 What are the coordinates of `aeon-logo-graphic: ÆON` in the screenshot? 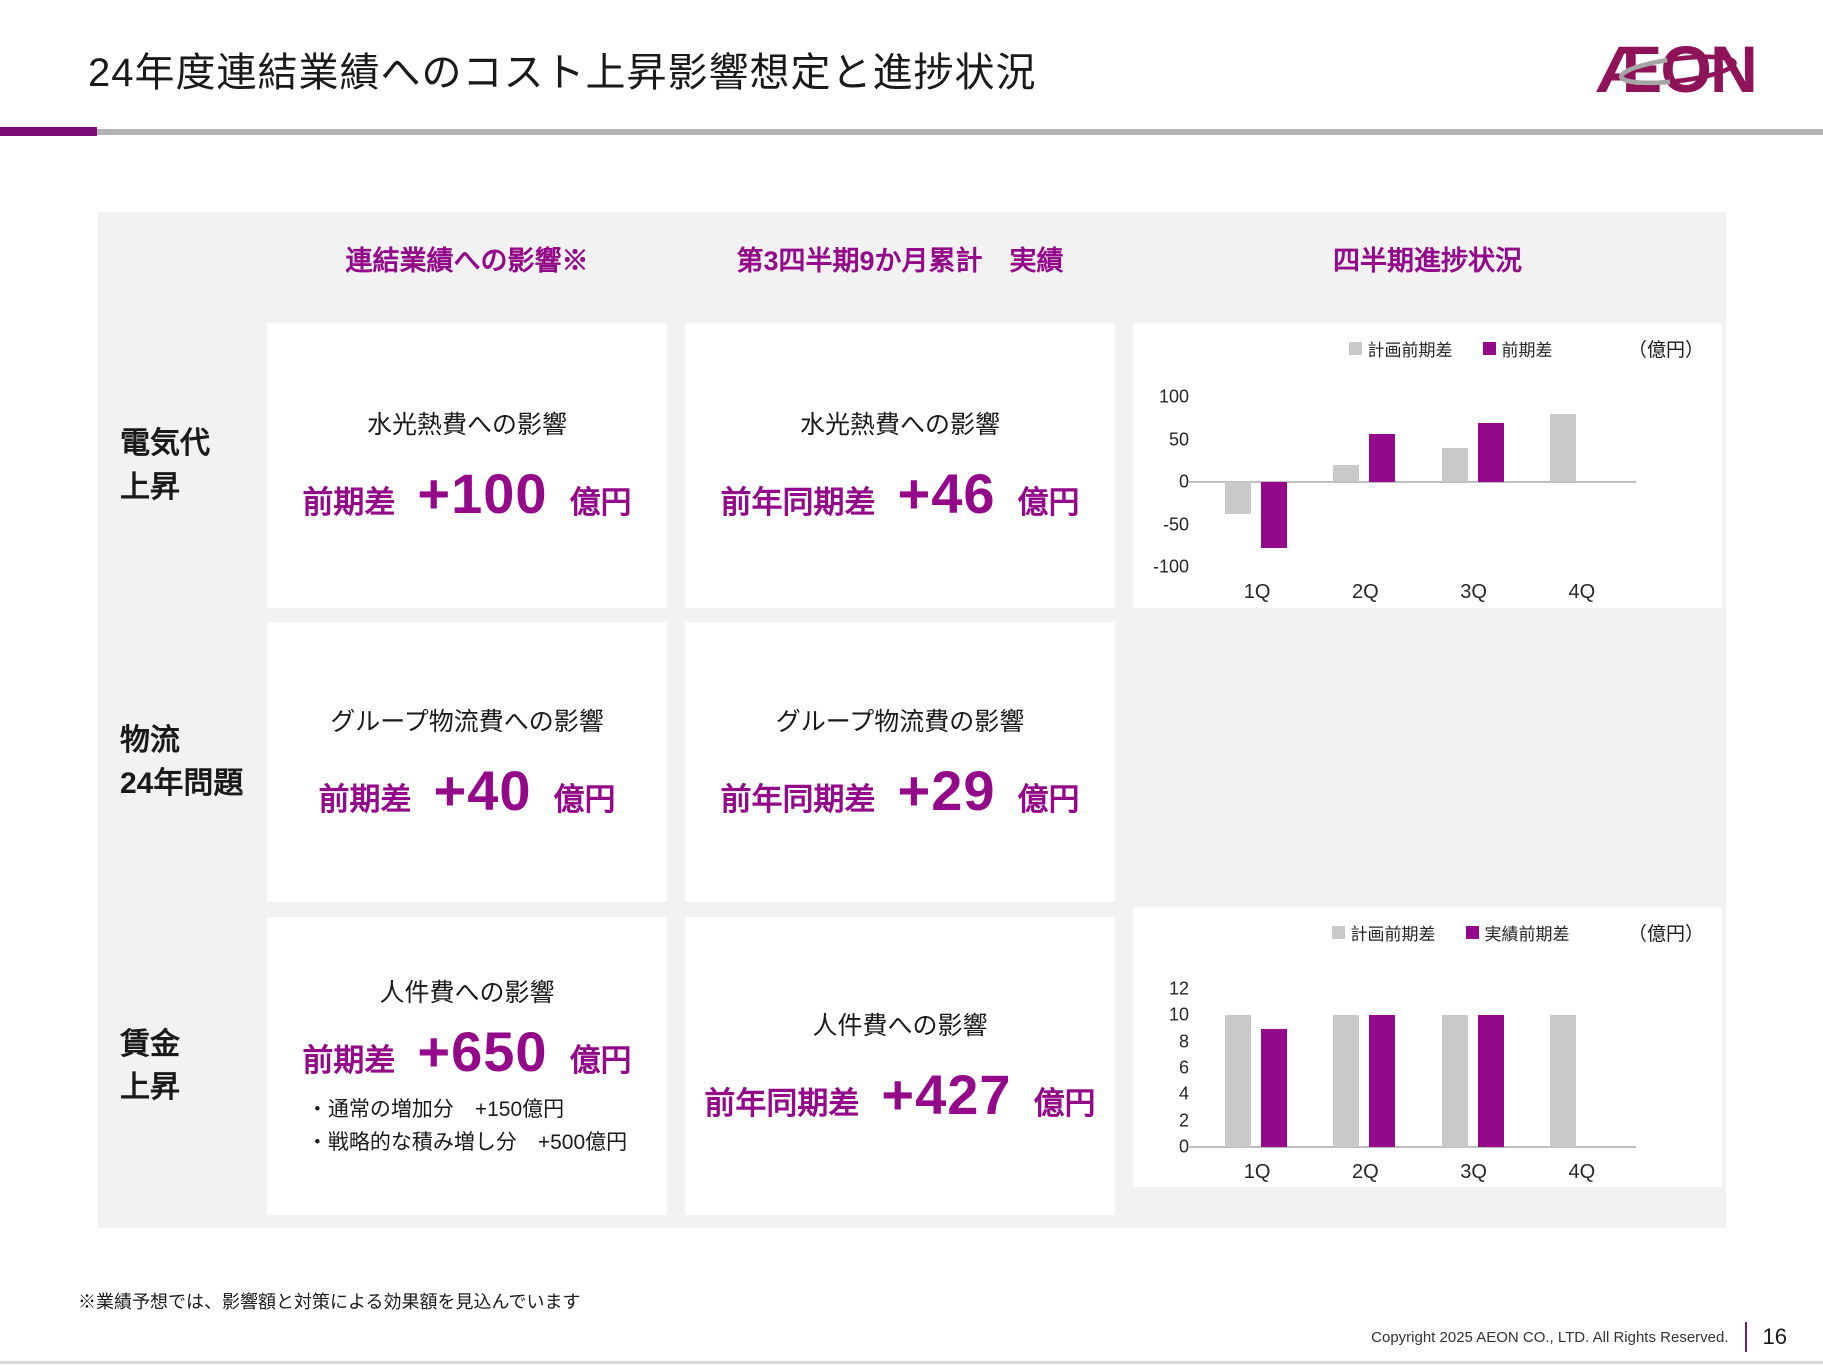 It's located at (1677, 70).